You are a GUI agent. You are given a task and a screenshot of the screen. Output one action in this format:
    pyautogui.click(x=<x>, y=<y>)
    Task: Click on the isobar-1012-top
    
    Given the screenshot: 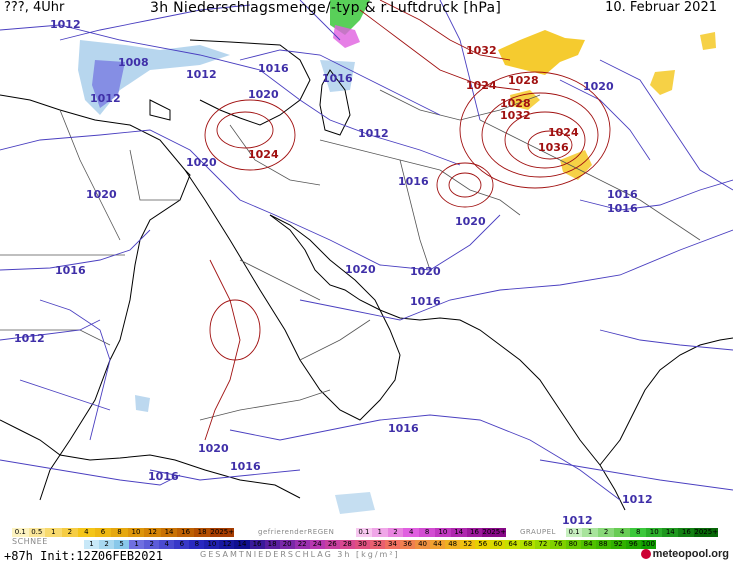 What is the action you would take?
    pyautogui.click(x=155, y=22)
    